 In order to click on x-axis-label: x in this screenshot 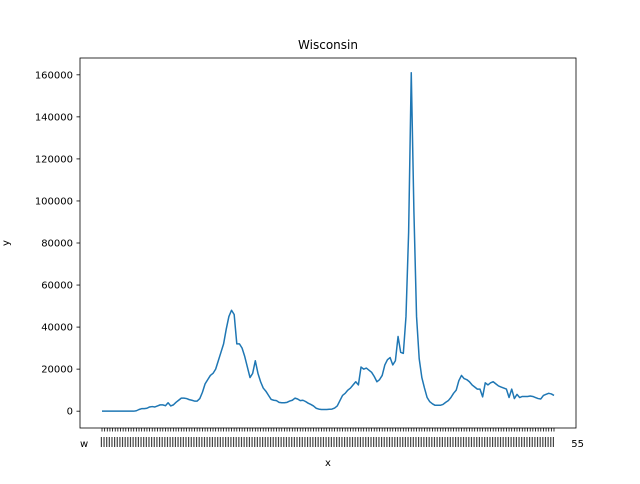, I will do `click(328, 463)`.